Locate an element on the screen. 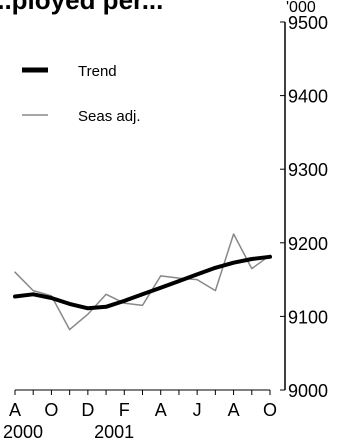 Image resolution: width=341 pixels, height=444 pixels. y-unit-label: '000 is located at coordinates (301, 8).